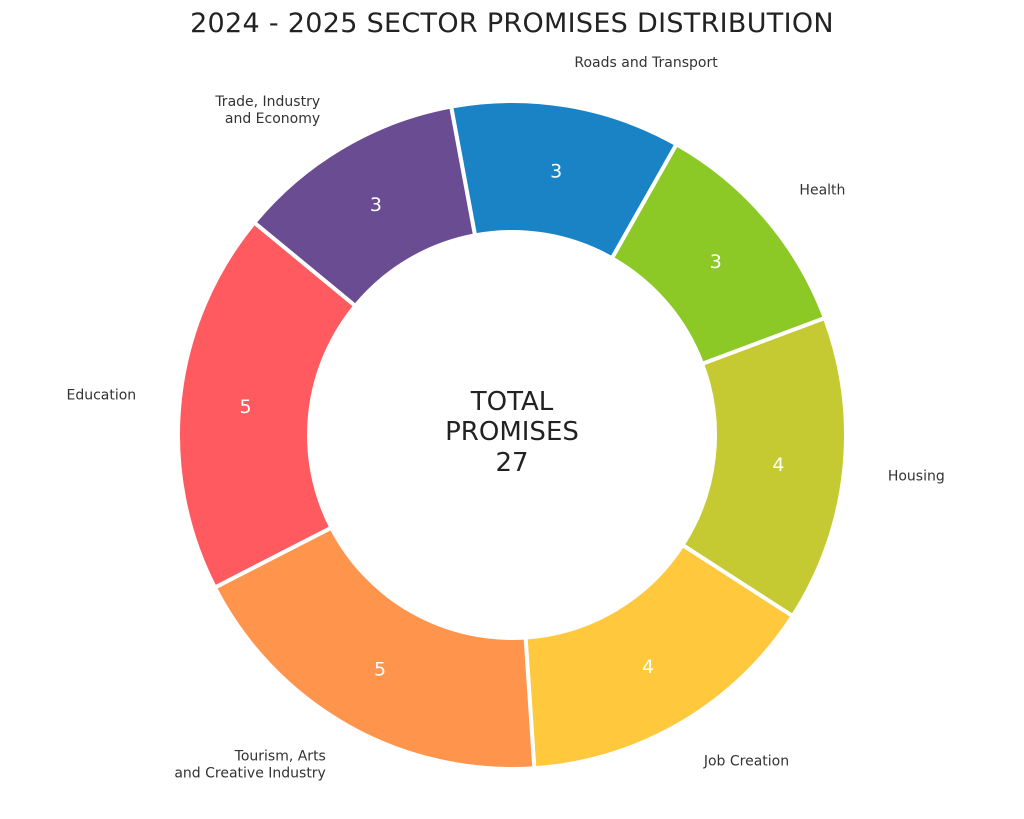 This screenshot has height=819, width=1024. I want to click on category-label-4-0: Tourism, Arts, so click(280, 756).